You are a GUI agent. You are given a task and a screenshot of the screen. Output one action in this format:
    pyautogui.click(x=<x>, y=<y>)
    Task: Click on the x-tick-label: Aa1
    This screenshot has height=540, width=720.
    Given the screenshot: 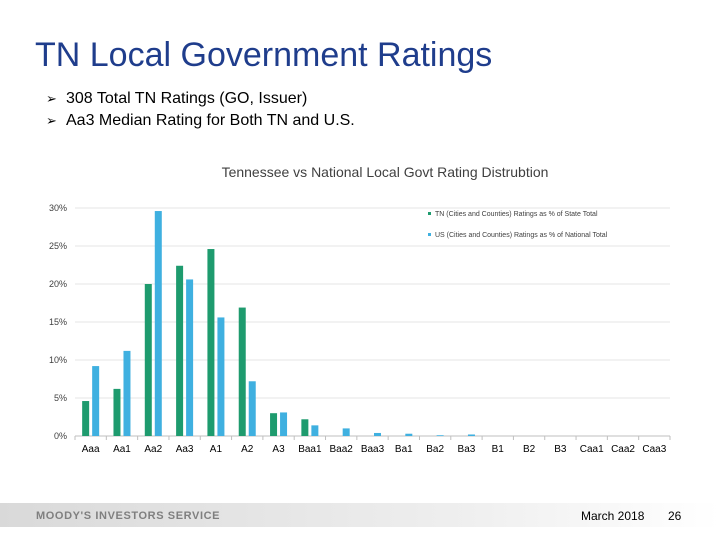 What is the action you would take?
    pyautogui.click(x=122, y=449)
    